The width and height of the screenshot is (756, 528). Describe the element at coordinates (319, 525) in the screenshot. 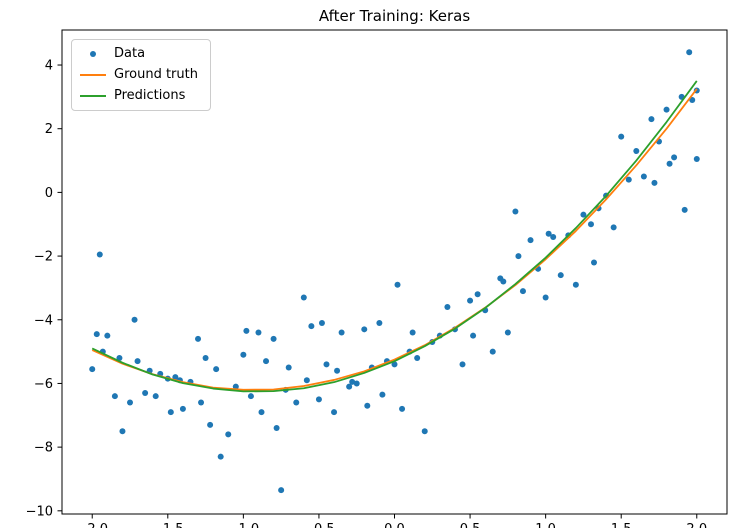

I see `x-tick-label: −0.5` at that location.